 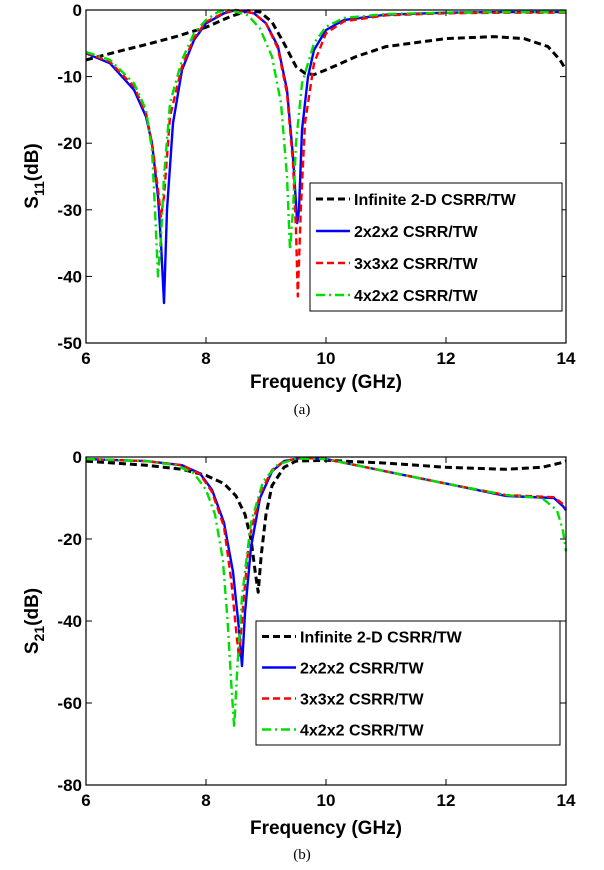 What do you see at coordinates (69, 343) in the screenshot?
I see `y-tick-label: -50` at bounding box center [69, 343].